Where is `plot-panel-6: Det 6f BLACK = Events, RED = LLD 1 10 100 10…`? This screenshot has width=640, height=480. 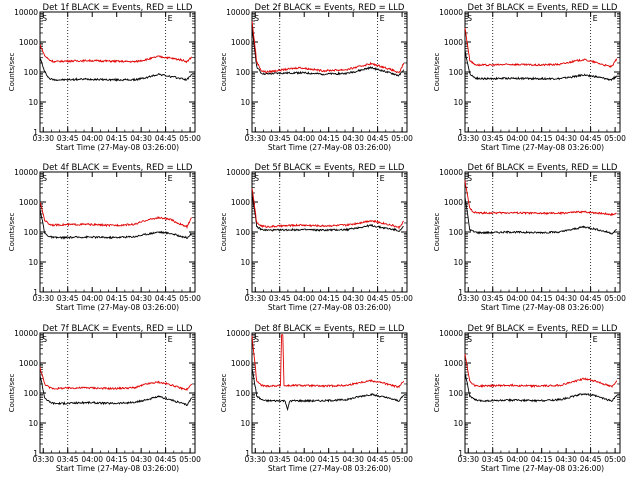
plot-panel-6: Det 6f BLACK = Events, RED = LLD 1 10 100 10… is located at coordinates (529, 237).